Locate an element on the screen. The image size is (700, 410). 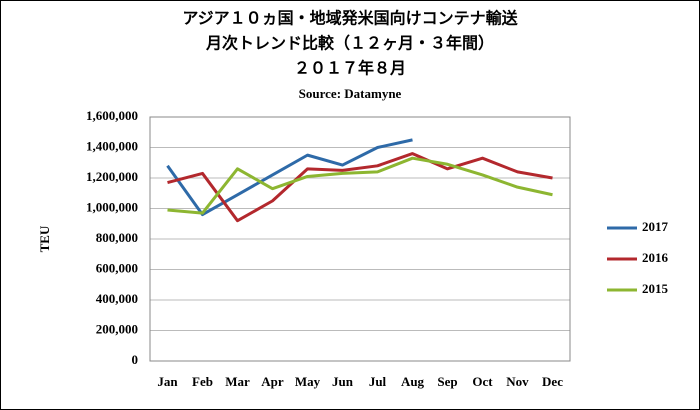
y-axis-label: TEU is located at coordinates (44, 238).